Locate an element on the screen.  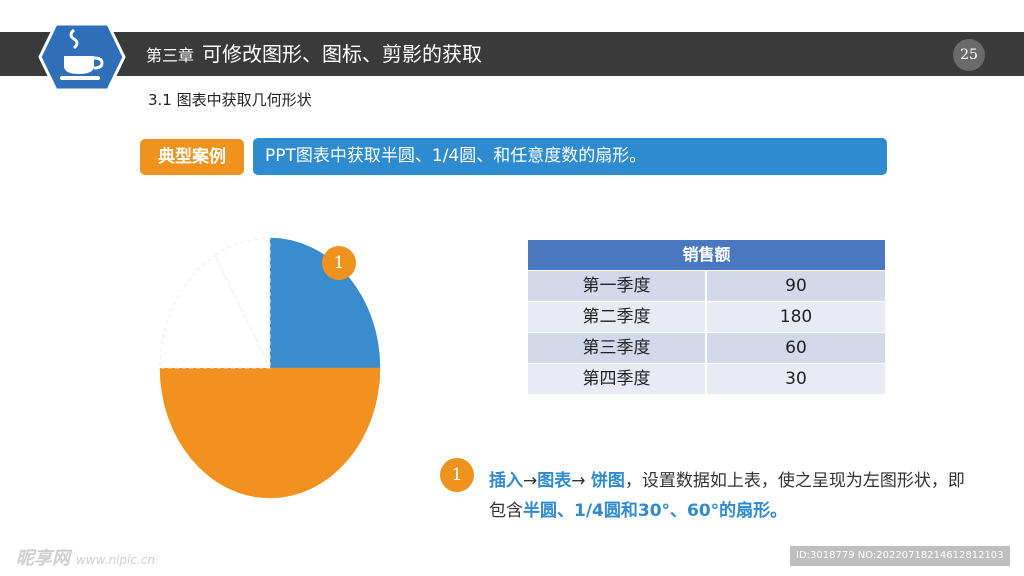
coffee-cup-icon is located at coordinates (82, 54).